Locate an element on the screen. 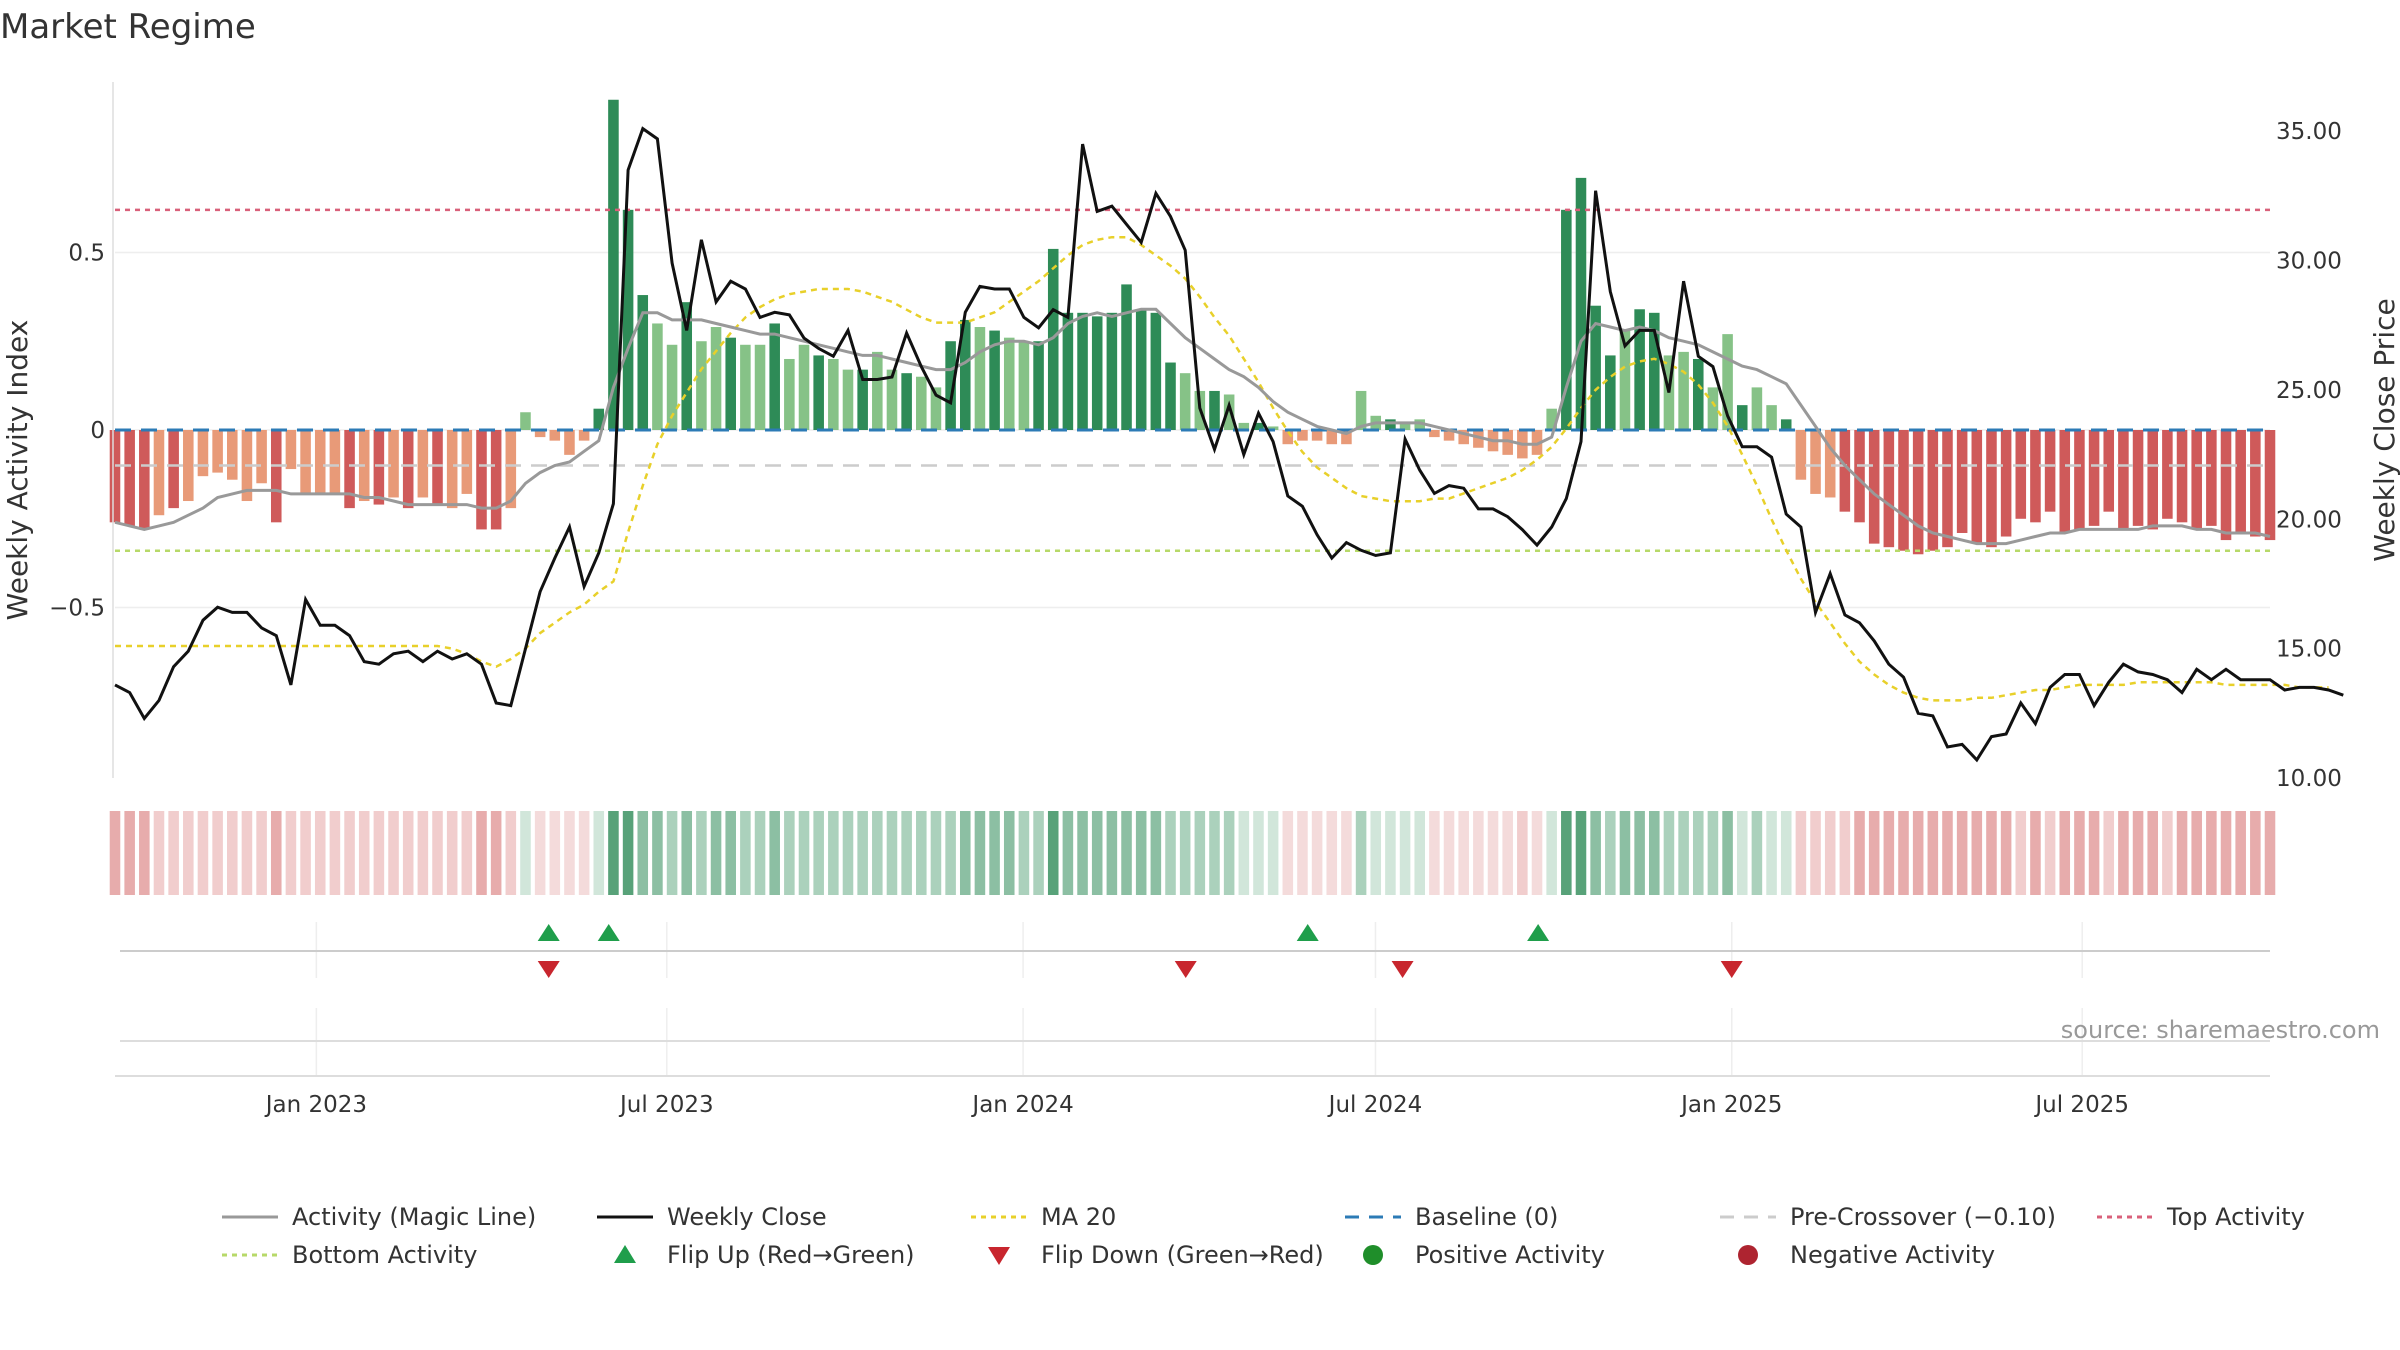 The image size is (2400, 1350). chart-title: Market Regime is located at coordinates (128, 27).